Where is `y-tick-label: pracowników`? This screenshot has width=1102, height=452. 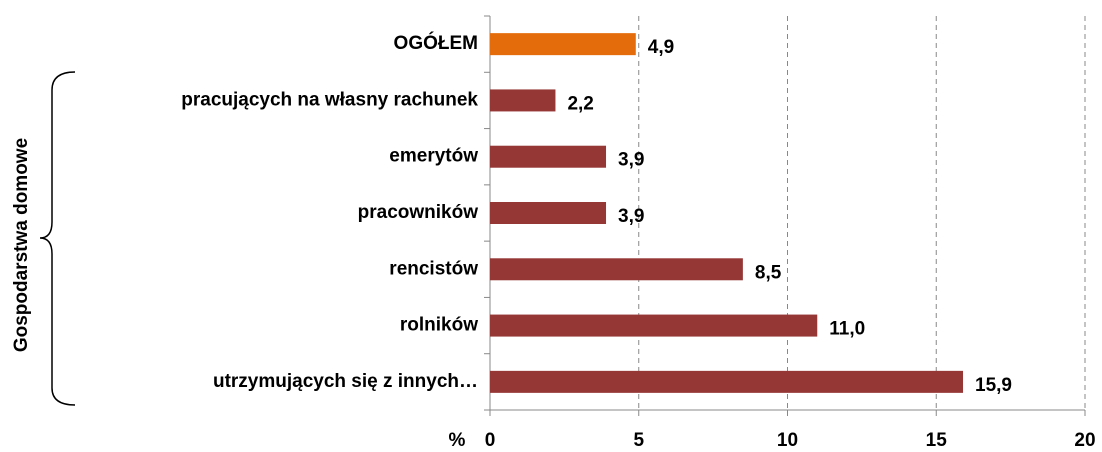
y-tick-label: pracowników is located at coordinates (418, 212).